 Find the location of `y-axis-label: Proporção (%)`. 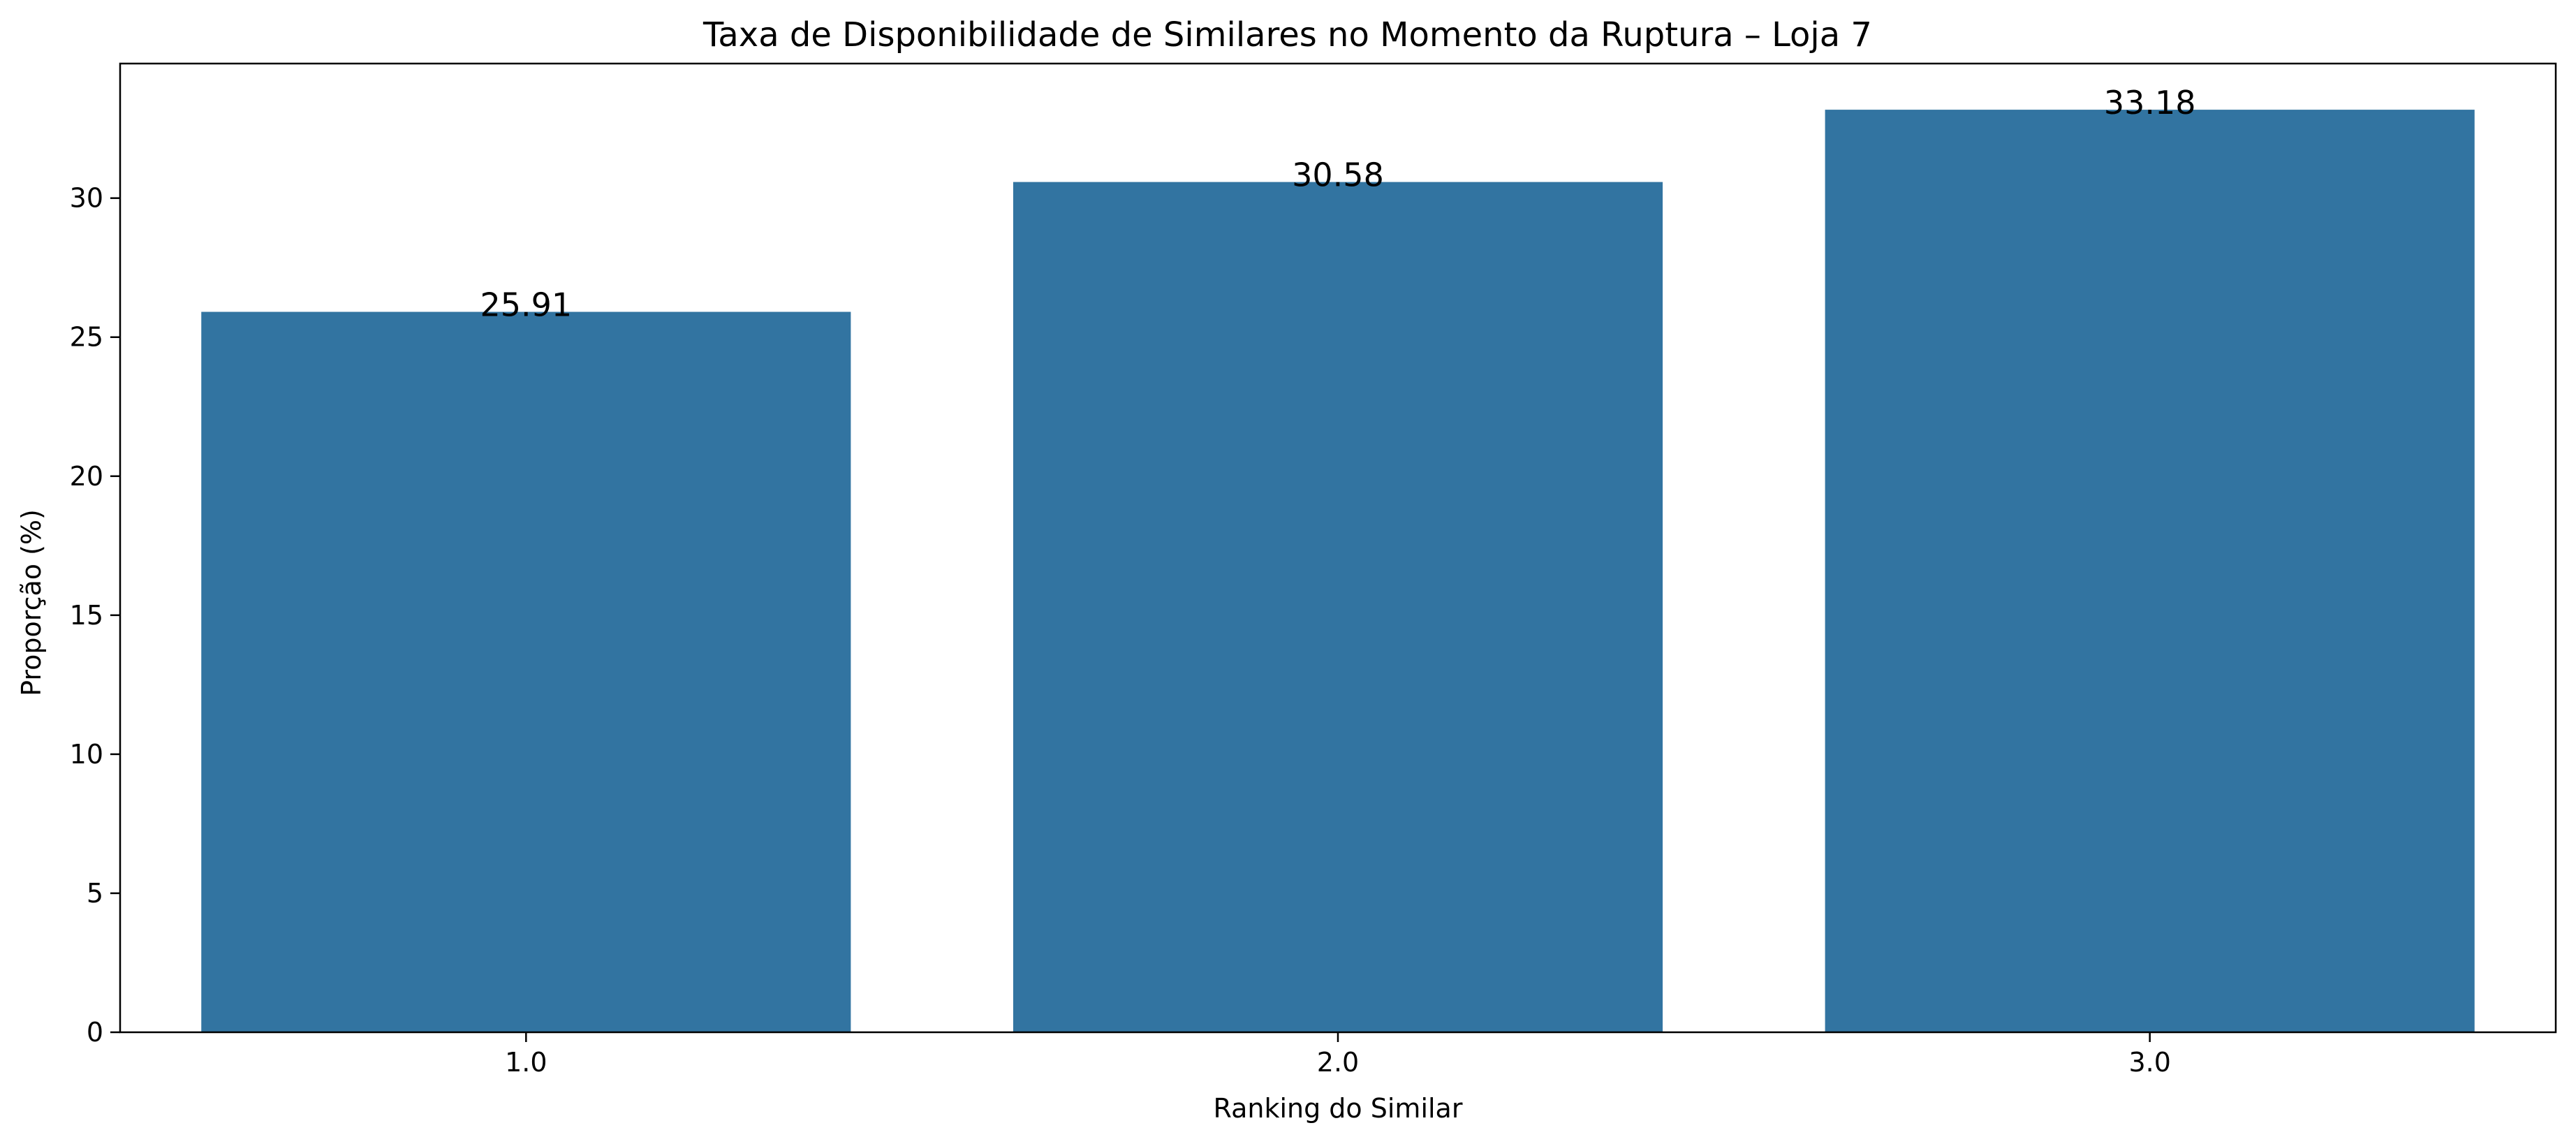

y-axis-label: Proporção (%) is located at coordinates (32, 602).